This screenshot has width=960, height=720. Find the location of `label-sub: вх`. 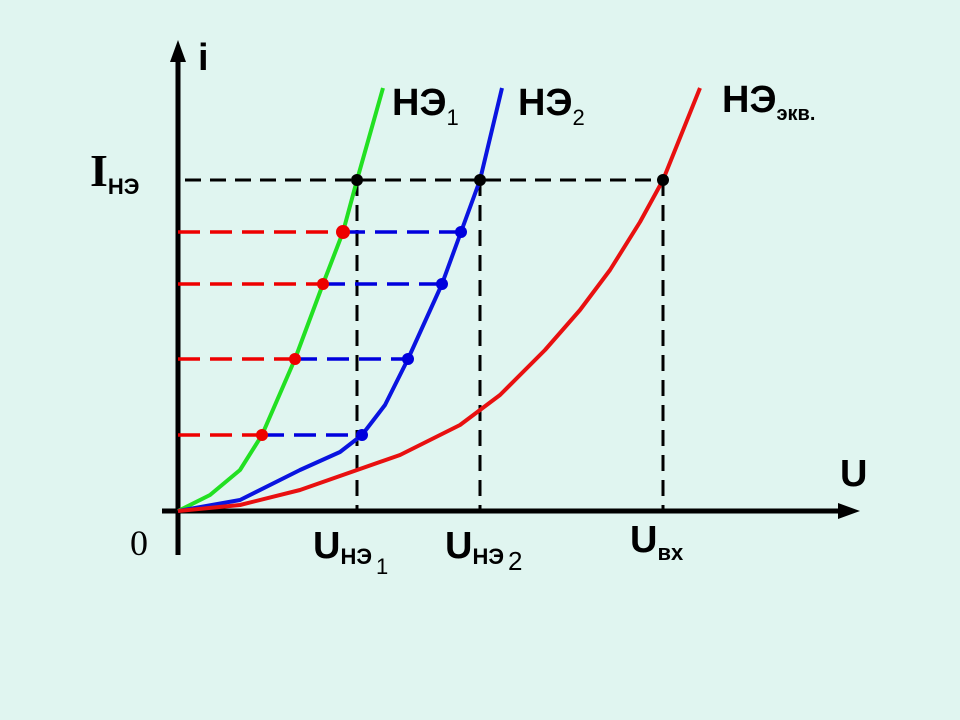

label-sub: вх is located at coordinates (670, 552).